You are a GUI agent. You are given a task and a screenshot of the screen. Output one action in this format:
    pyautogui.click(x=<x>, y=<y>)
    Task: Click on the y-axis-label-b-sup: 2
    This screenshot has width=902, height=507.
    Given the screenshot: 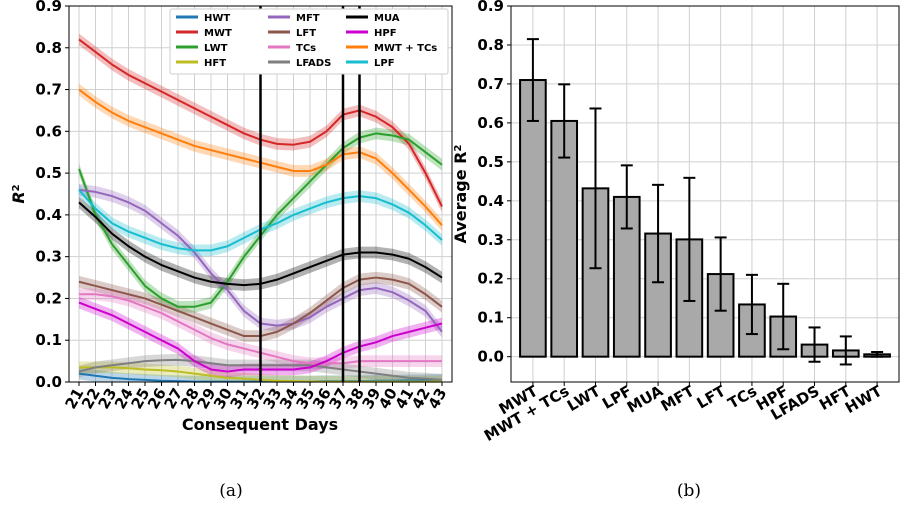 What is the action you would take?
    pyautogui.click(x=458, y=147)
    